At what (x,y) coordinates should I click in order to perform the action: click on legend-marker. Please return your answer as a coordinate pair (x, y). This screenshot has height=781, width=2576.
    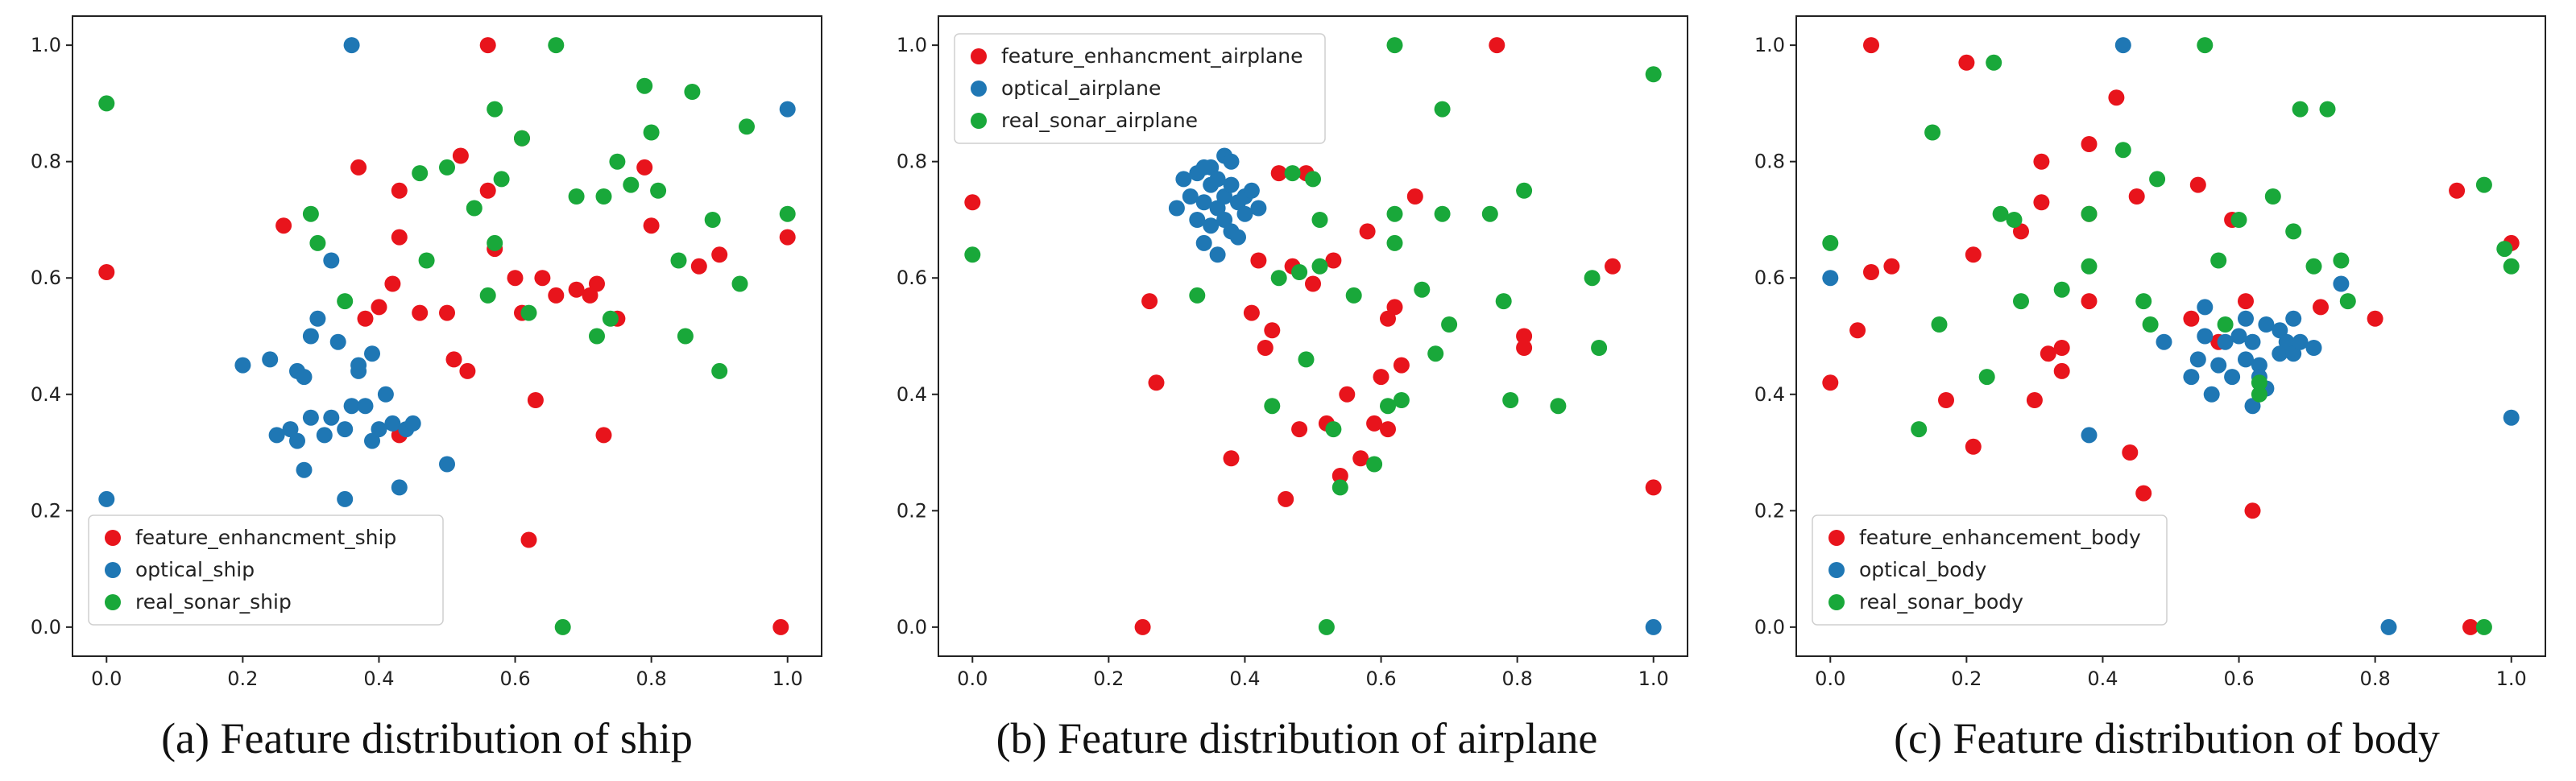
    Looking at the image, I should click on (979, 56).